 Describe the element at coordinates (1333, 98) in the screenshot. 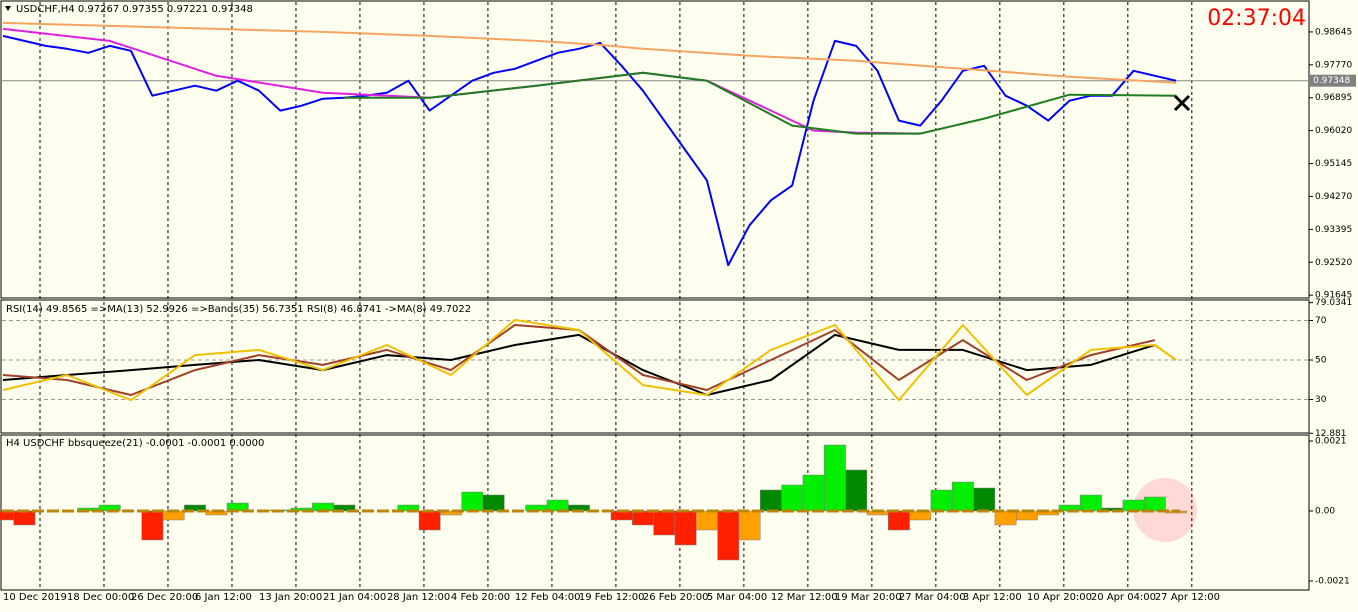

I see `y-tick-label: 0.96895` at that location.